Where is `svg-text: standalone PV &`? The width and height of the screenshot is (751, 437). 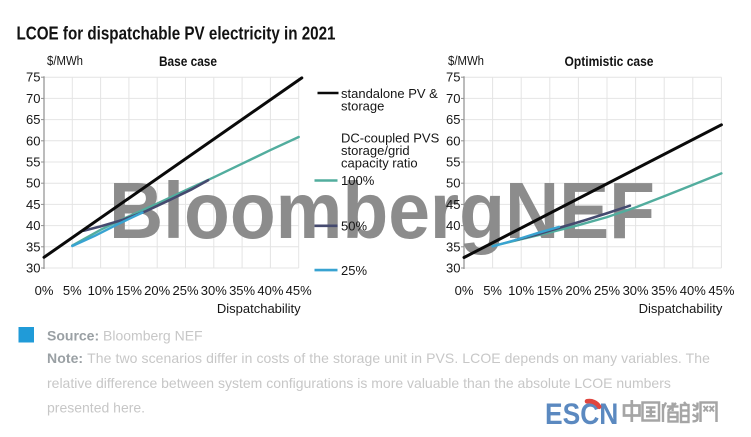
svg-text: standalone PV & is located at coordinates (389, 93).